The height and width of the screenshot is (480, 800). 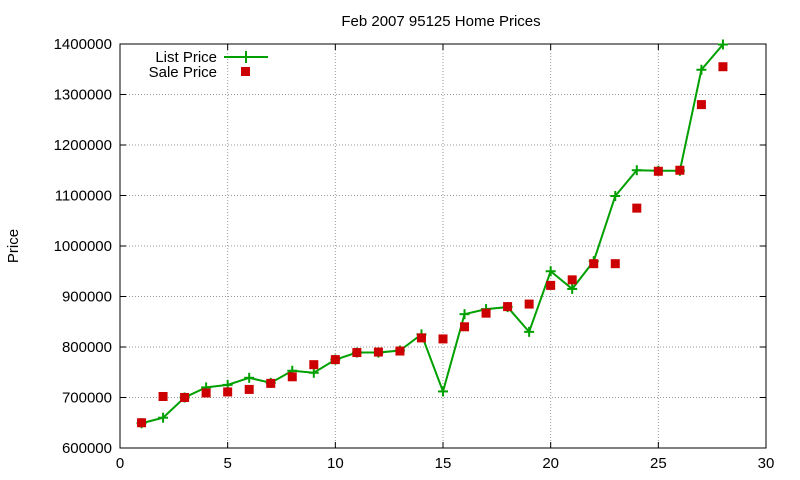 What do you see at coordinates (83, 95) in the screenshot?
I see `y-tick-label: 1300000` at bounding box center [83, 95].